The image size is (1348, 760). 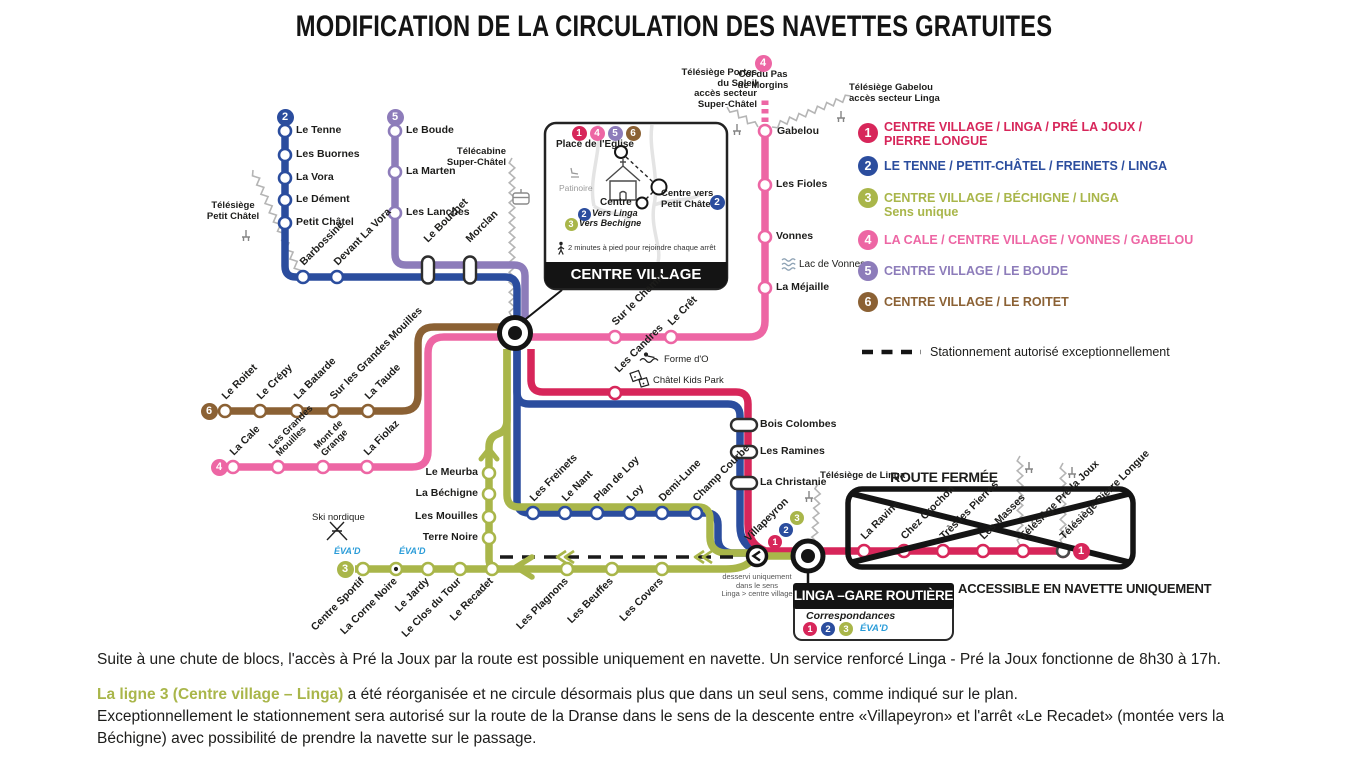 What do you see at coordinates (345, 569) in the screenshot?
I see `route-3-badge: 3` at bounding box center [345, 569].